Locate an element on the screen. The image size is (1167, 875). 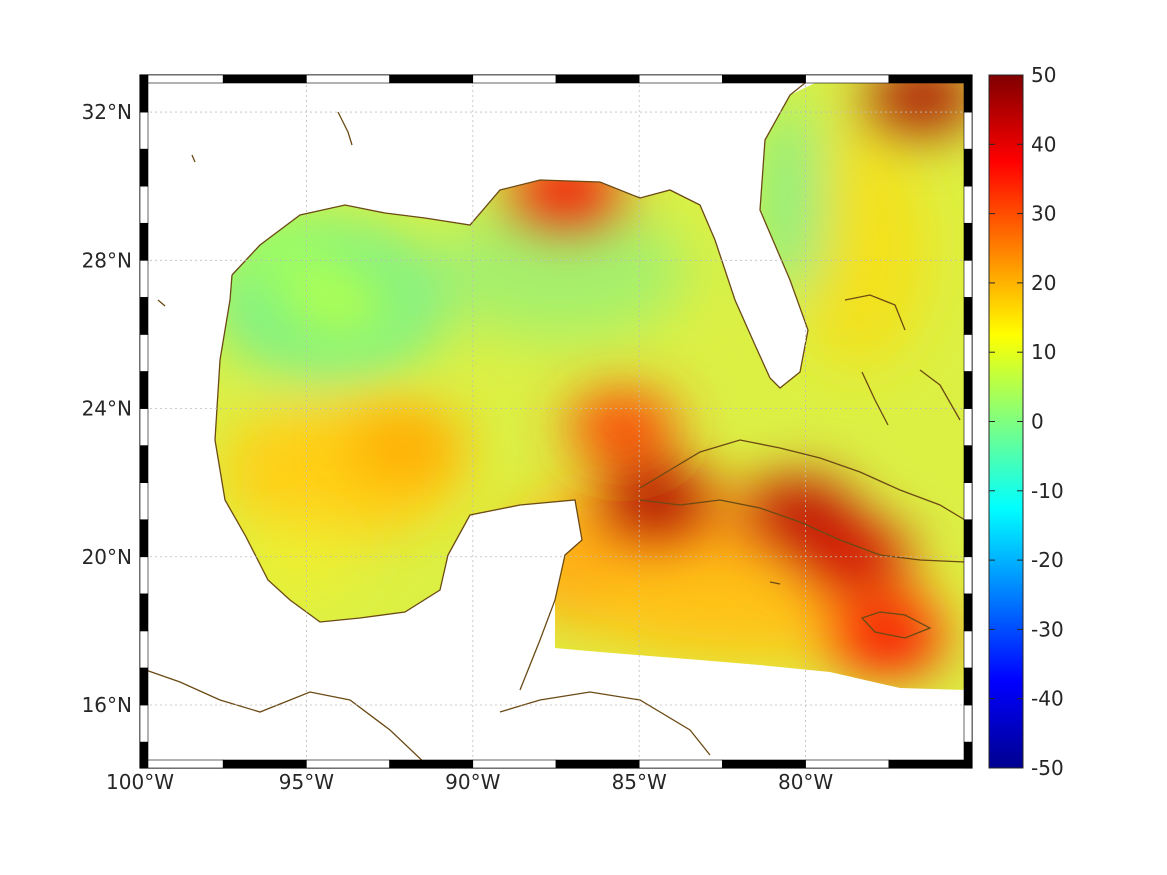
colorbar-tick-label-6: -10 is located at coordinates (1047, 491).